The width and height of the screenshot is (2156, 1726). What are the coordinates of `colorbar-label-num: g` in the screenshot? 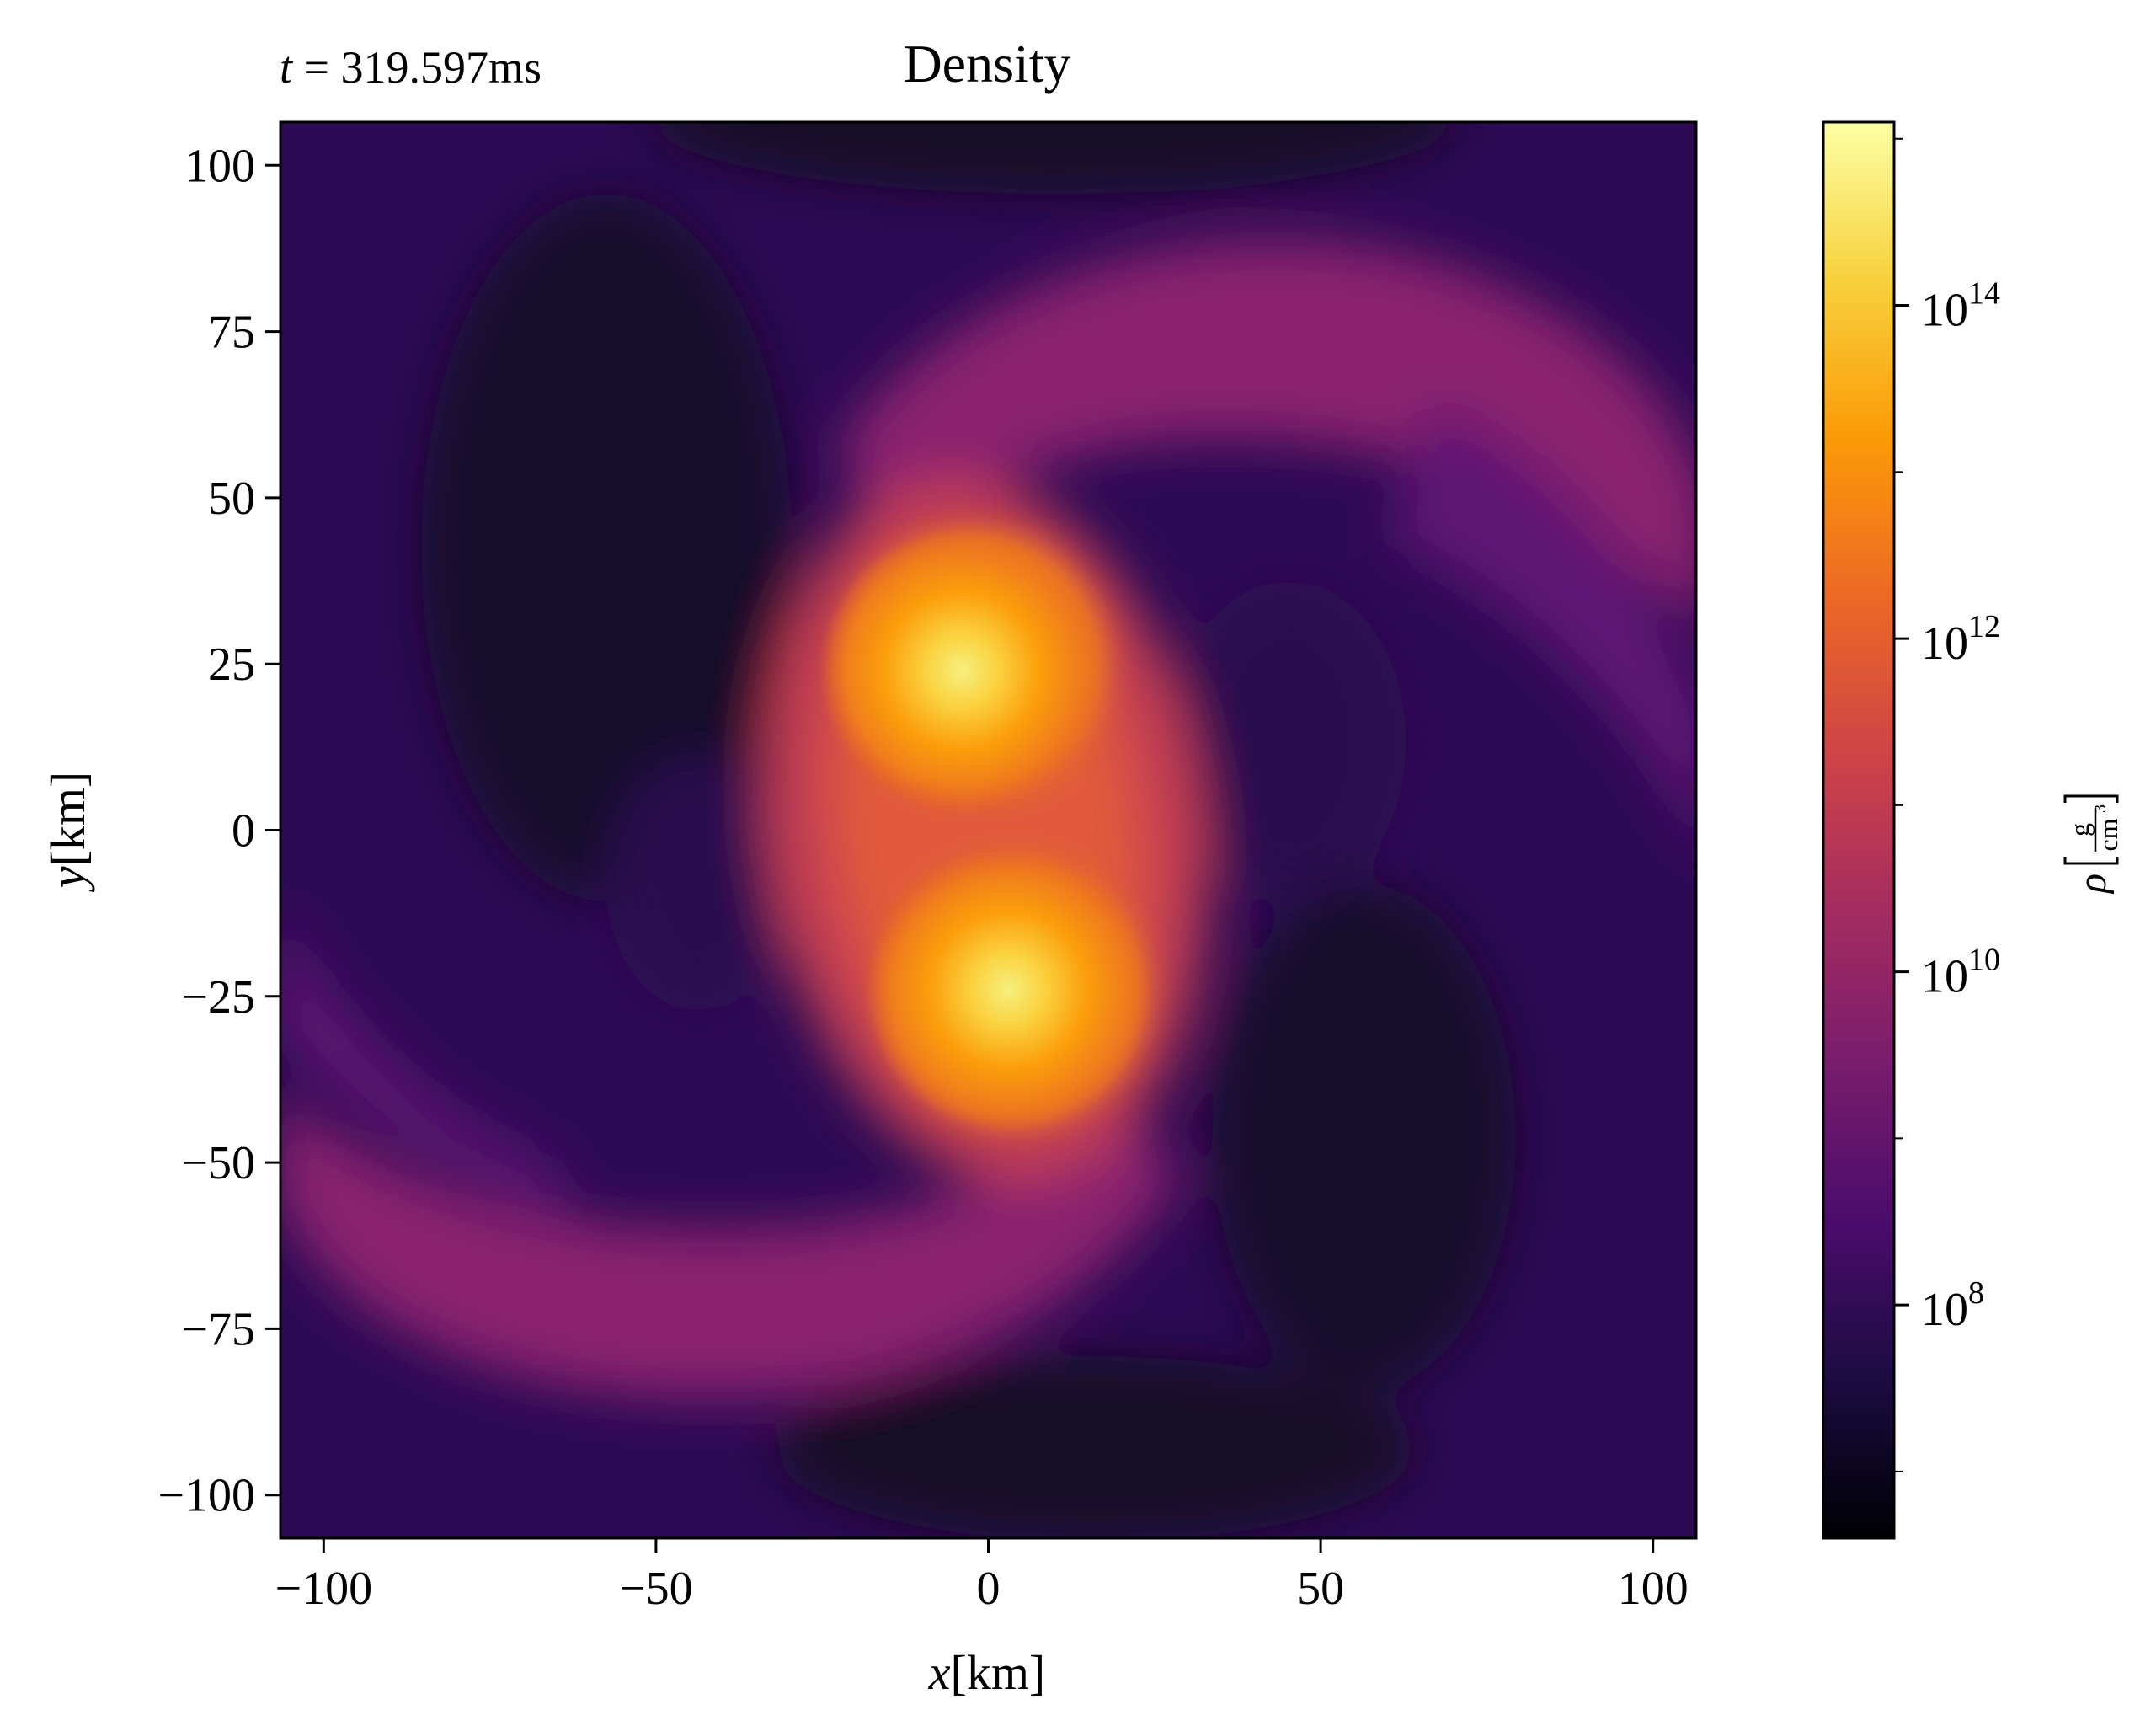 It's located at (2079, 830).